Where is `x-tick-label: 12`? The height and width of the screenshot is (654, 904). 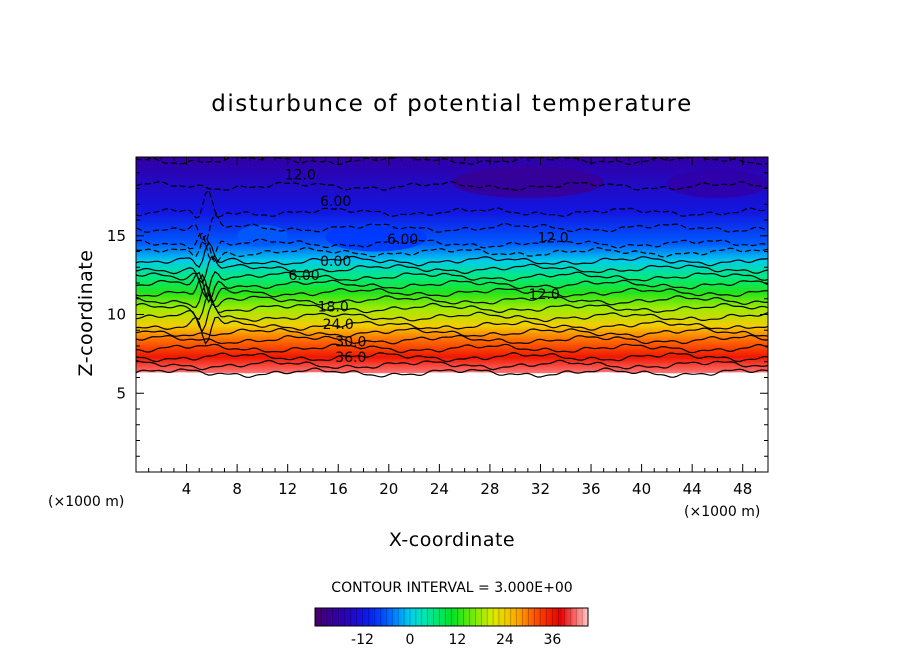 x-tick-label: 12 is located at coordinates (287, 489).